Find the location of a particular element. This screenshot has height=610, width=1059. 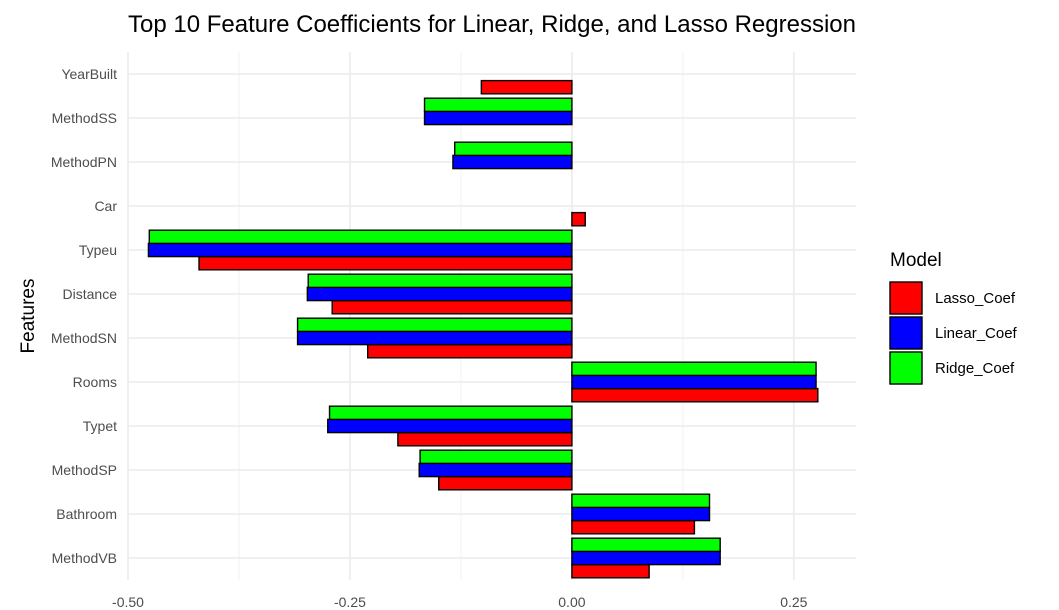

x-tick-label: -0.25 is located at coordinates (350, 602).